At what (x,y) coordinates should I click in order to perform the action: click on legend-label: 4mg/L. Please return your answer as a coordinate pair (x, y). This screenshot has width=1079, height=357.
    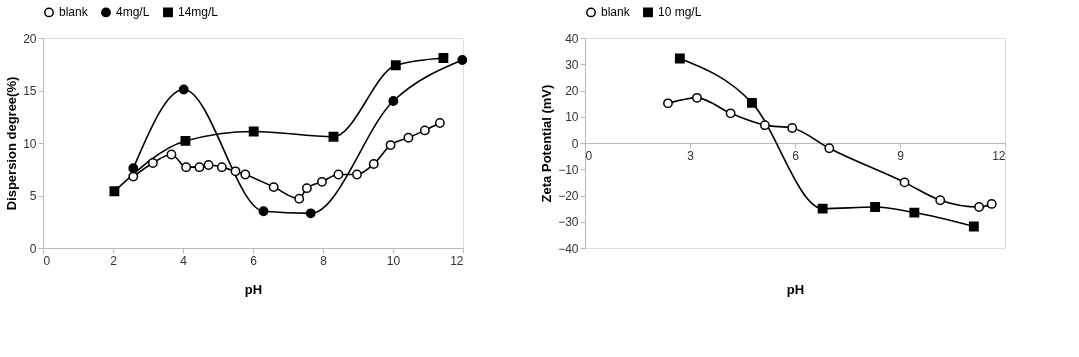
    Looking at the image, I should click on (133, 12).